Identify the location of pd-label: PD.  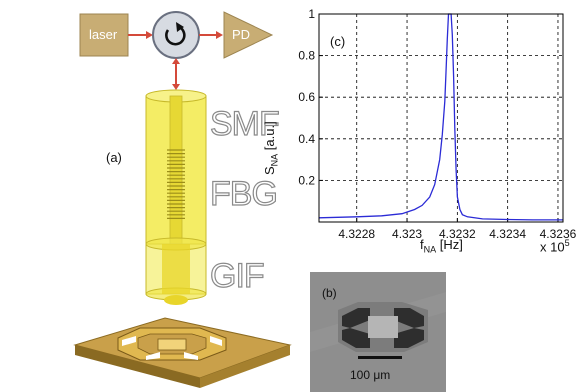
(241, 34).